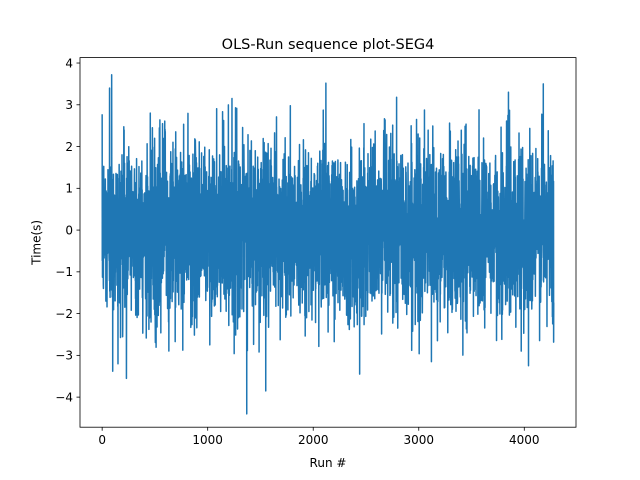  I want to click on x-axis-ticks: 0 1000 2000 3000 4000, so click(319, 437).